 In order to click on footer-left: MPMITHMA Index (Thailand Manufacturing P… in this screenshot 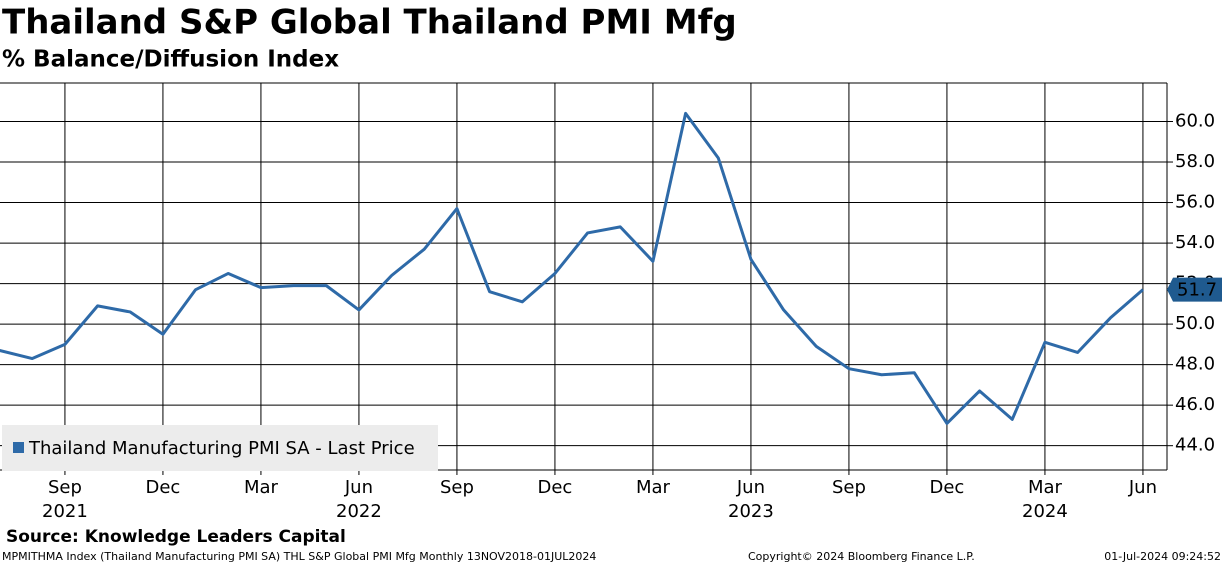, I will do `click(299, 556)`.